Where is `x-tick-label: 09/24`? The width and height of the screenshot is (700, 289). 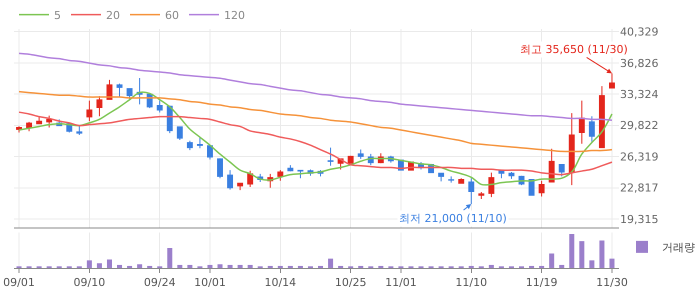
x-tick-label: 09/24 is located at coordinates (160, 282).